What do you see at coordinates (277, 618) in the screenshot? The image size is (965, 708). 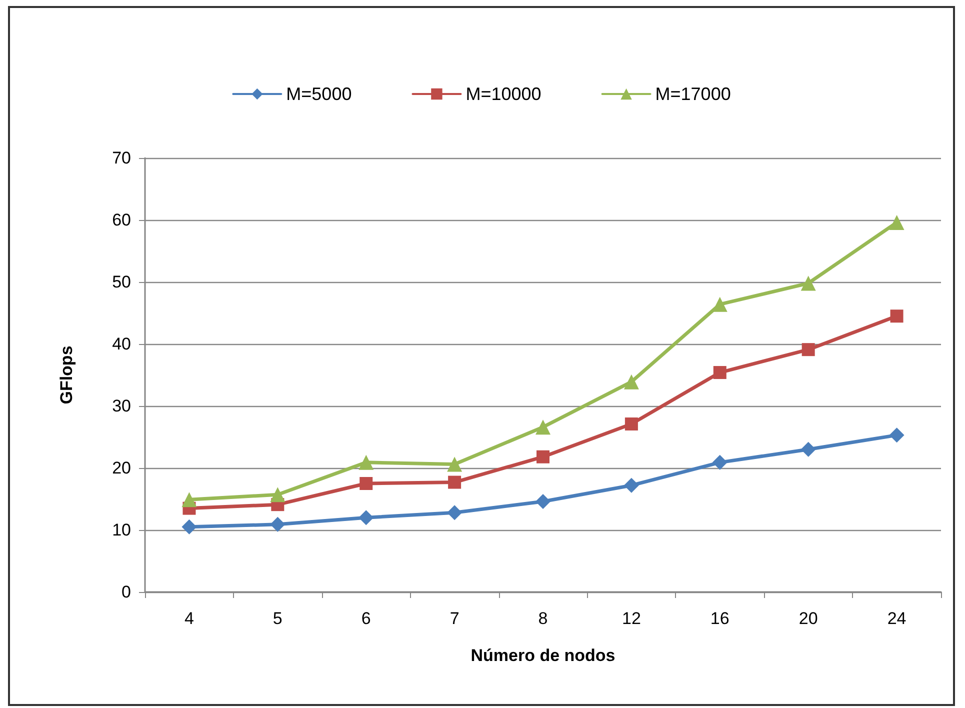 I see `x-tick-label: 5` at bounding box center [277, 618].